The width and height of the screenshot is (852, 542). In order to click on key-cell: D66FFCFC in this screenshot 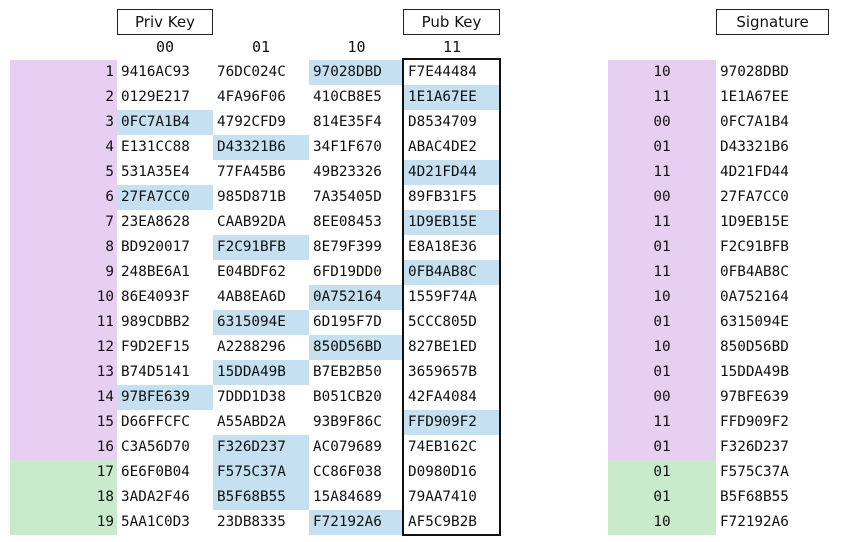, I will do `click(155, 422)`.